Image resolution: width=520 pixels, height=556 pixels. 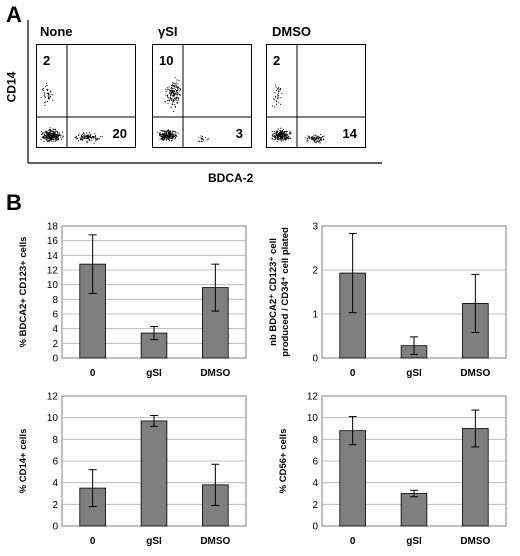 What do you see at coordinates (47, 60) in the screenshot?
I see `quadrant-upper-left-value: 2` at bounding box center [47, 60].